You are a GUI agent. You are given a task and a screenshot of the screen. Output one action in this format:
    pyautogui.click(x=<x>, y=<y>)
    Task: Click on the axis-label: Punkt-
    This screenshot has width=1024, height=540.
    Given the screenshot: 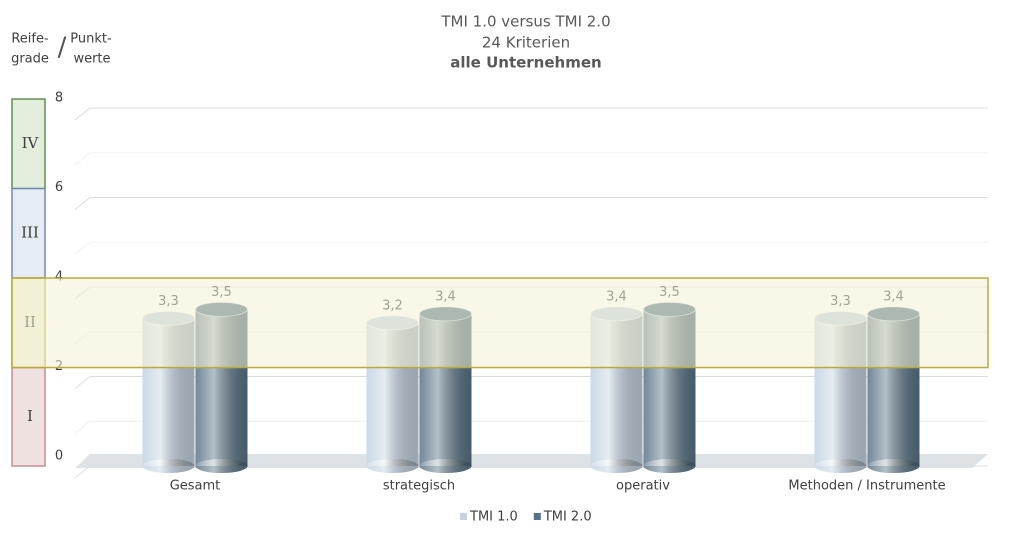 What is the action you would take?
    pyautogui.click(x=91, y=39)
    